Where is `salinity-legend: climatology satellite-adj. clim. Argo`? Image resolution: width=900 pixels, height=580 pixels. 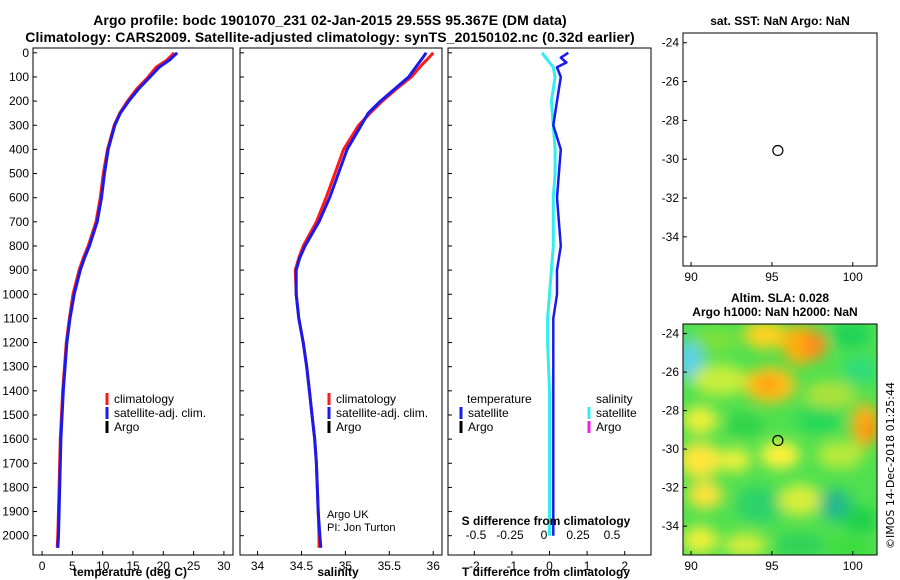
salinity-legend: climatology satellite-adj. clim. Argo is located at coordinates (377, 413).